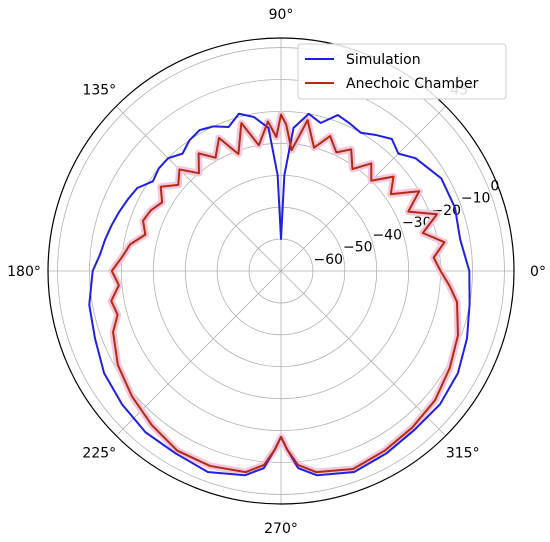 The width and height of the screenshot is (550, 542). I want to click on angle-tick-label: 315°, so click(463, 454).